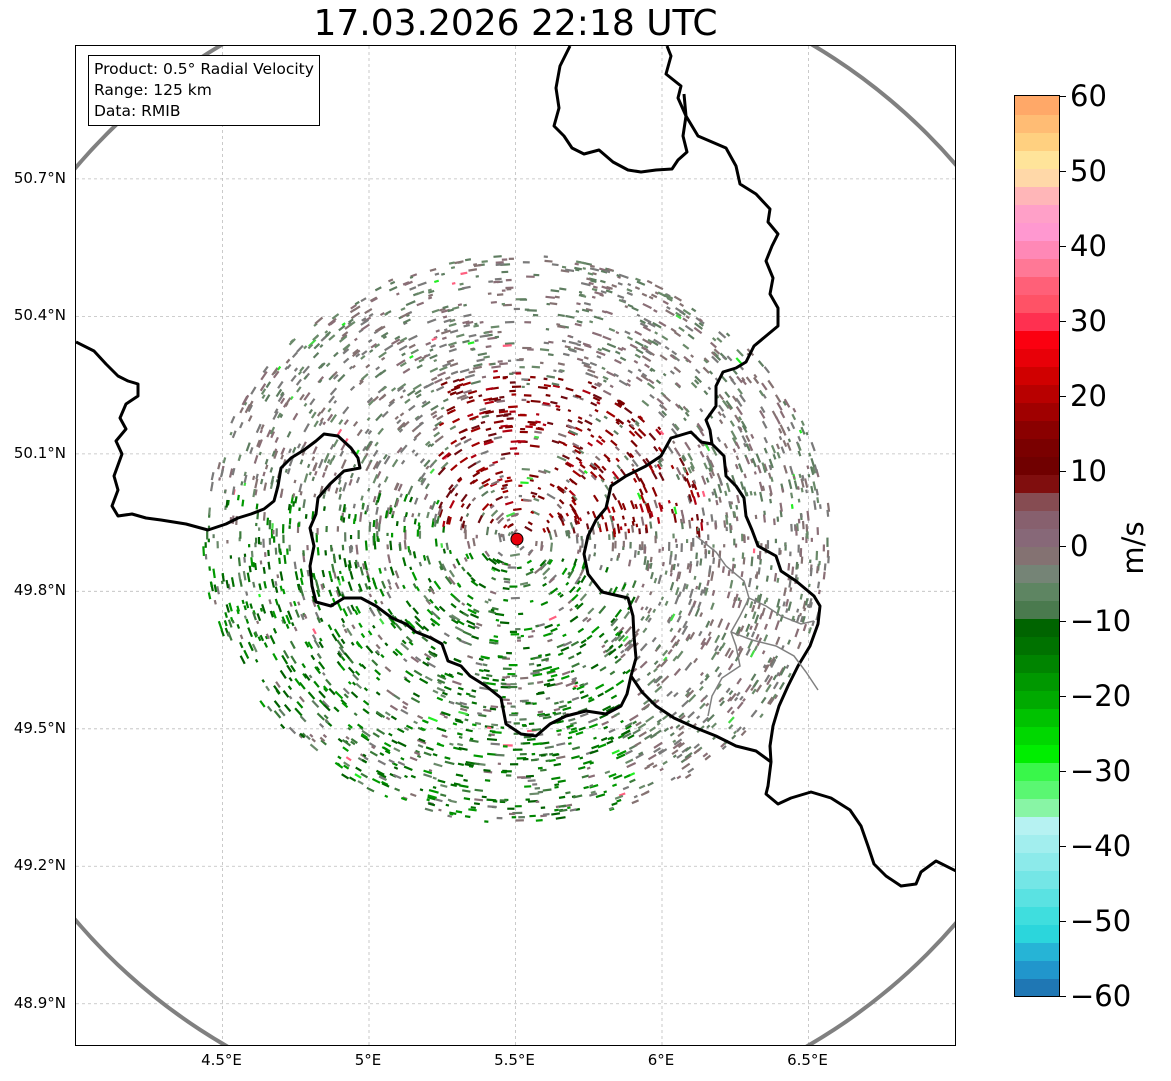  I want to click on border-germany, so click(620, 110).